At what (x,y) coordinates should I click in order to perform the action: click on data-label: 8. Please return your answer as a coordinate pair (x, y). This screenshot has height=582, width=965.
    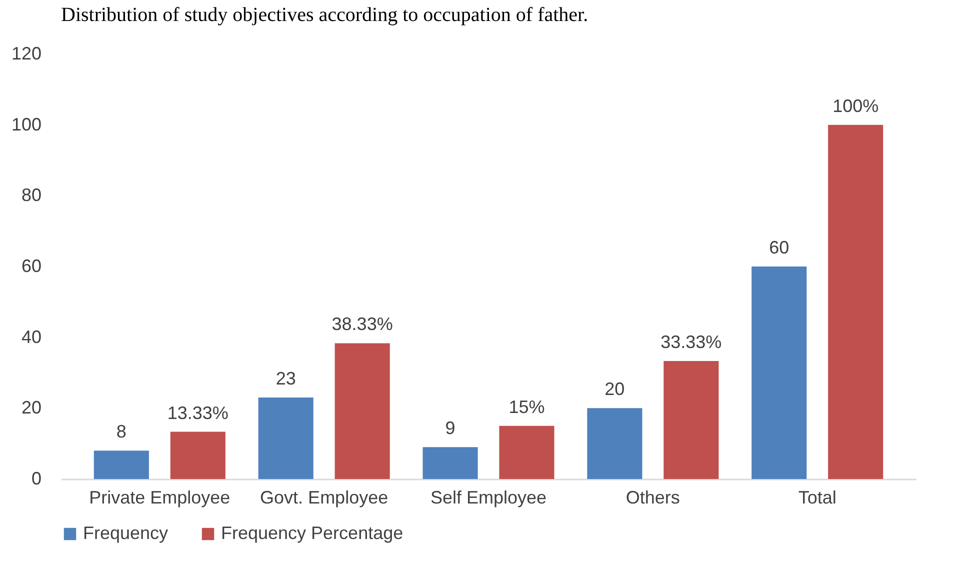
    Looking at the image, I should click on (121, 432).